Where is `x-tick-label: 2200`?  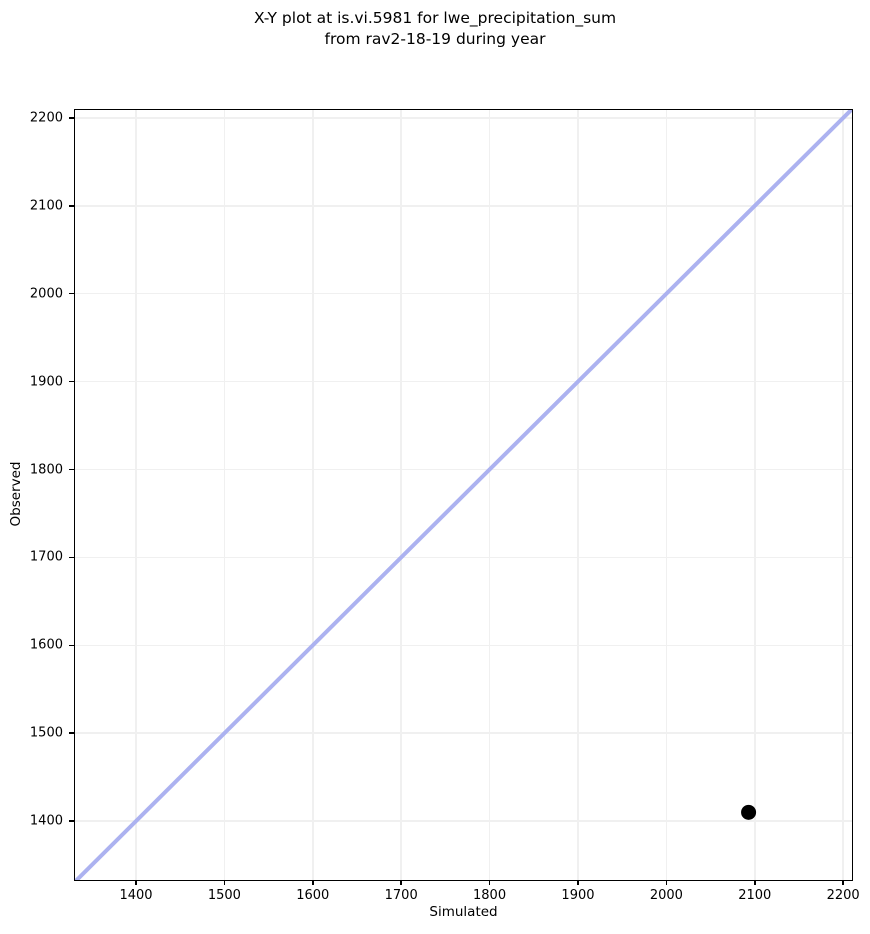
x-tick-label: 2200 is located at coordinates (843, 895).